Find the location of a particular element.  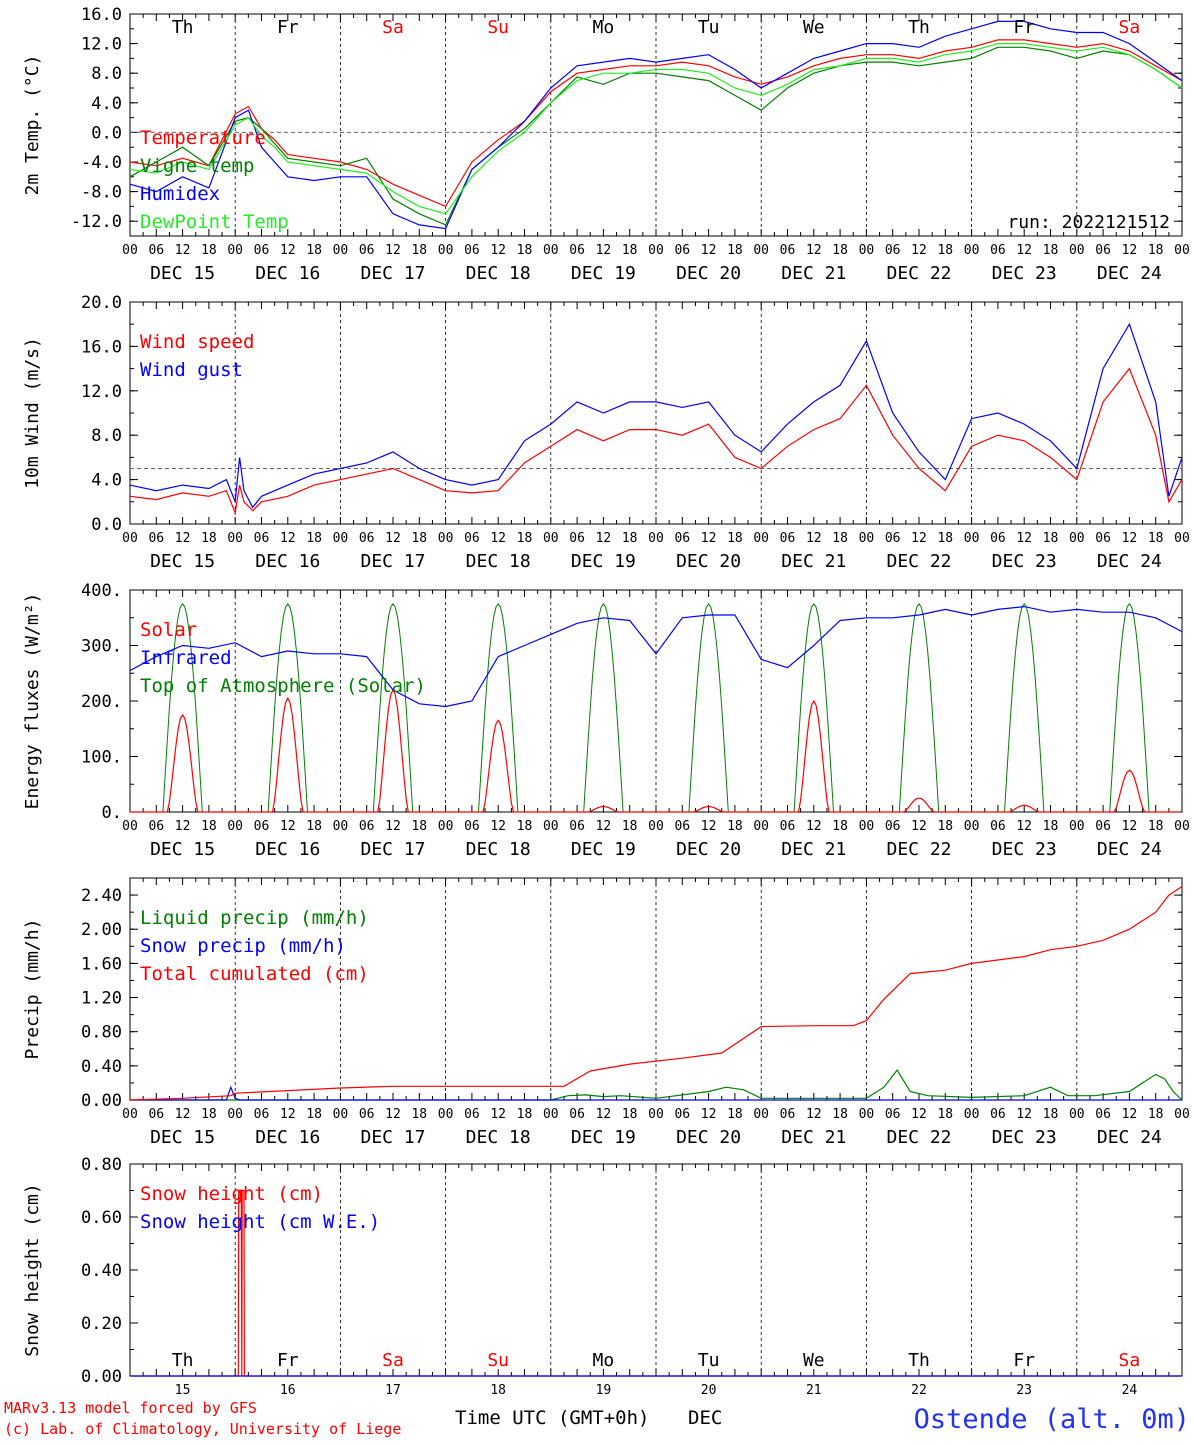

weekday-label: We is located at coordinates (814, 27).